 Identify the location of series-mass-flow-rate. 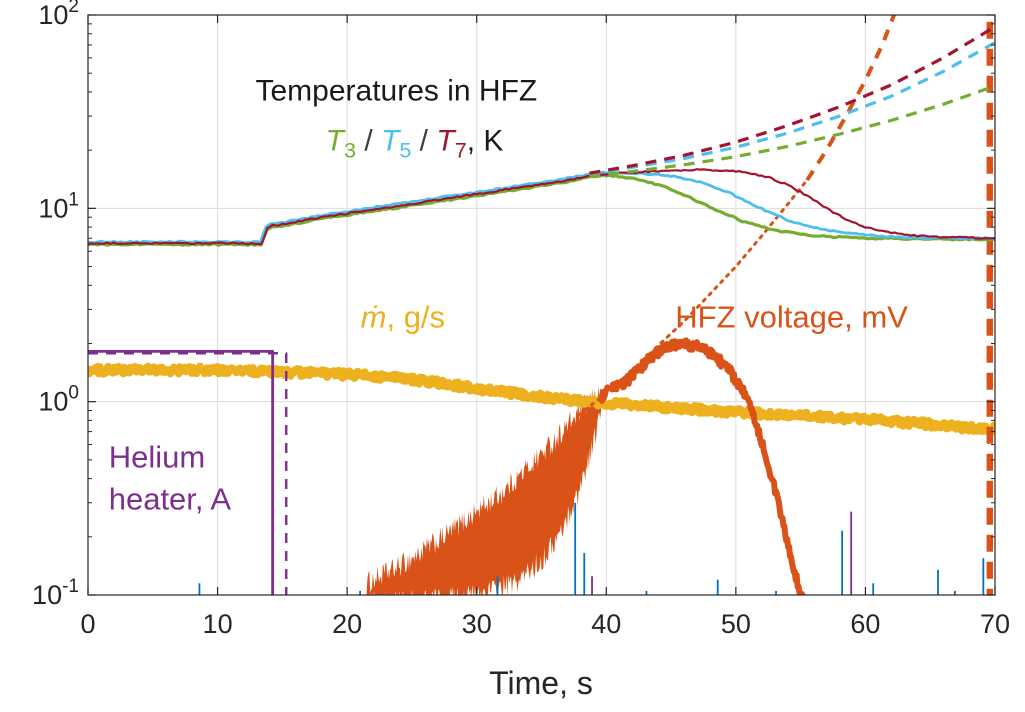
(541, 399).